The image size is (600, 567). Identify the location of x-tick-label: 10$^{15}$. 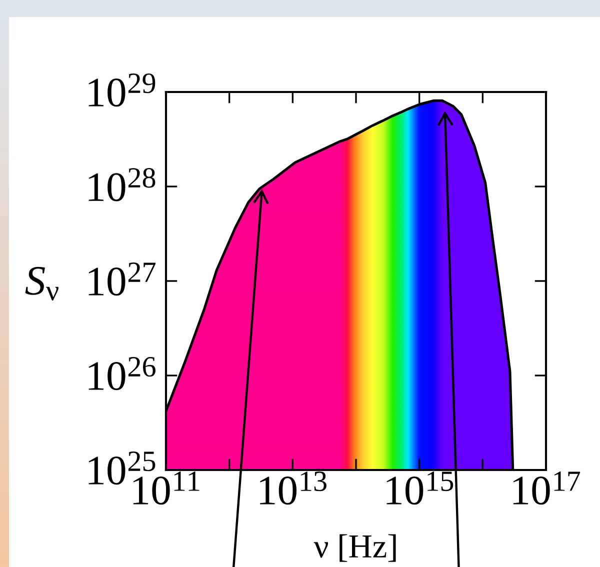
(420, 488).